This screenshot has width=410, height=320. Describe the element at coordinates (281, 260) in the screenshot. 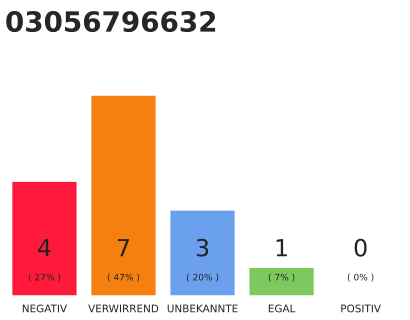

I see `data-label: 1 ( 7% )` at that location.